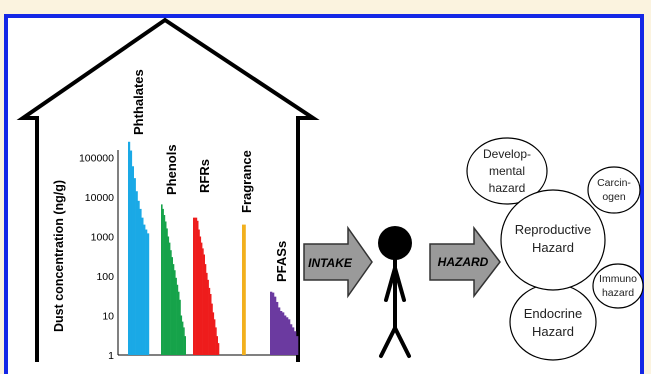  Describe the element at coordinates (204, 176) in the screenshot. I see `rfrs-label: RFRs` at that location.